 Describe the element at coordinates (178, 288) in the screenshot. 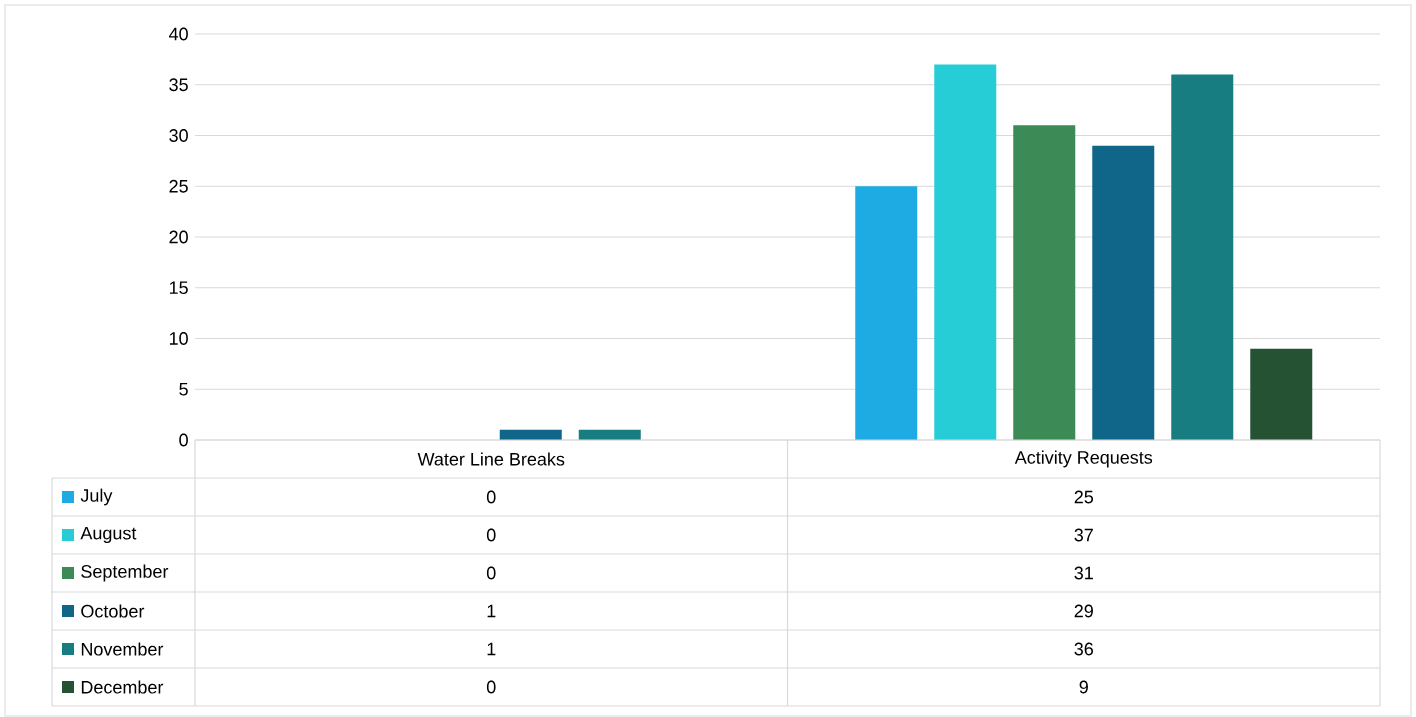

I see `y-tick-label: 15` at that location.